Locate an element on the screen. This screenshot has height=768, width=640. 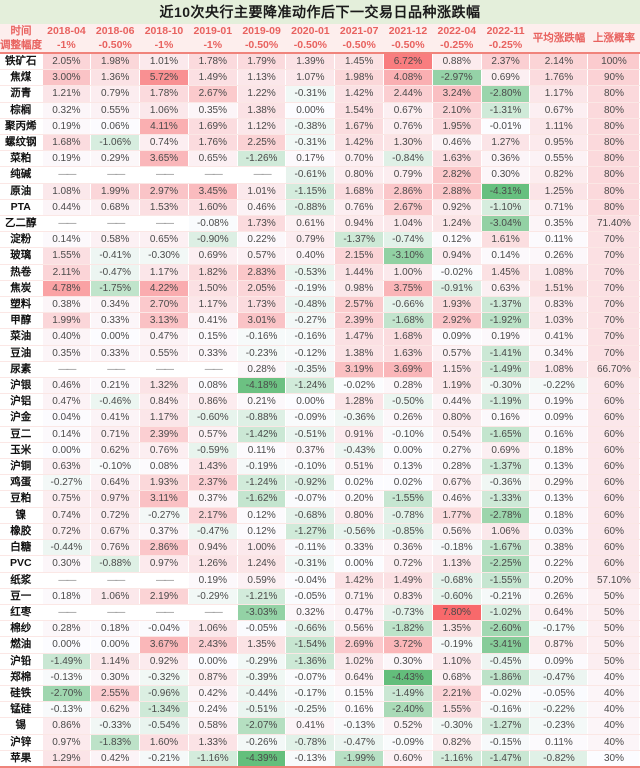
avg-cell: -0.47% is located at coordinates (559, 677).